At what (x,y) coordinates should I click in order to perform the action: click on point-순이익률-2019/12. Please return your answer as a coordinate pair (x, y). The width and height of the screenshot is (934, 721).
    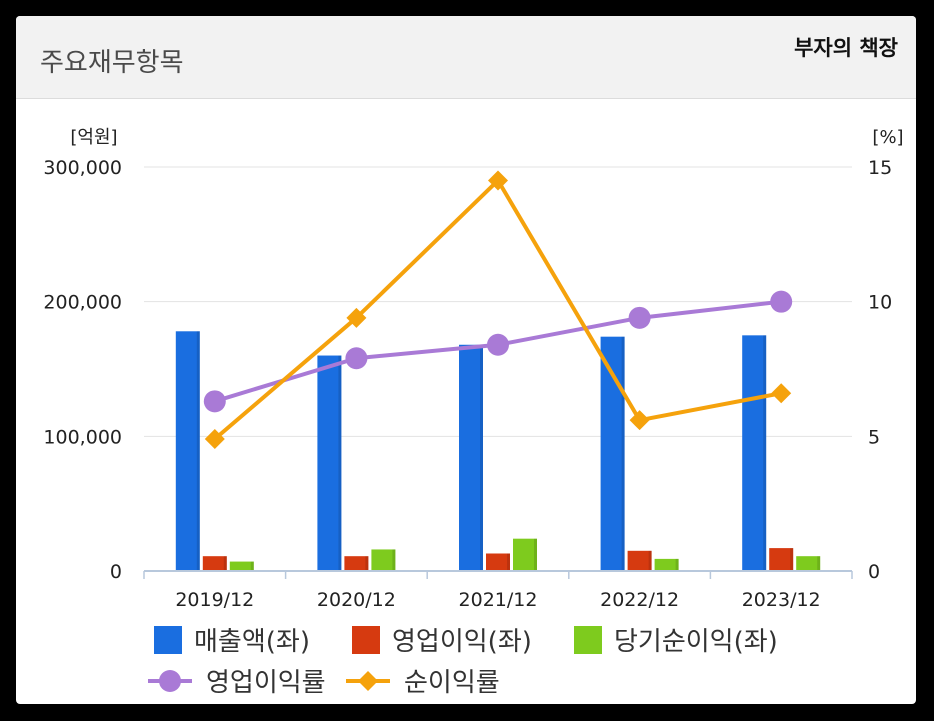
    Looking at the image, I should click on (214, 439).